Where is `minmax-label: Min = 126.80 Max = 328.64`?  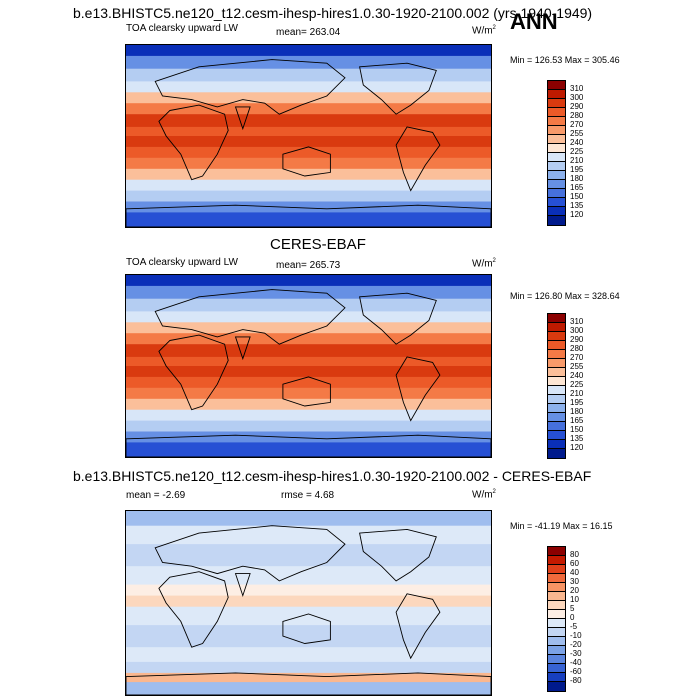
minmax-label: Min = 126.80 Max = 328.64 is located at coordinates (565, 296).